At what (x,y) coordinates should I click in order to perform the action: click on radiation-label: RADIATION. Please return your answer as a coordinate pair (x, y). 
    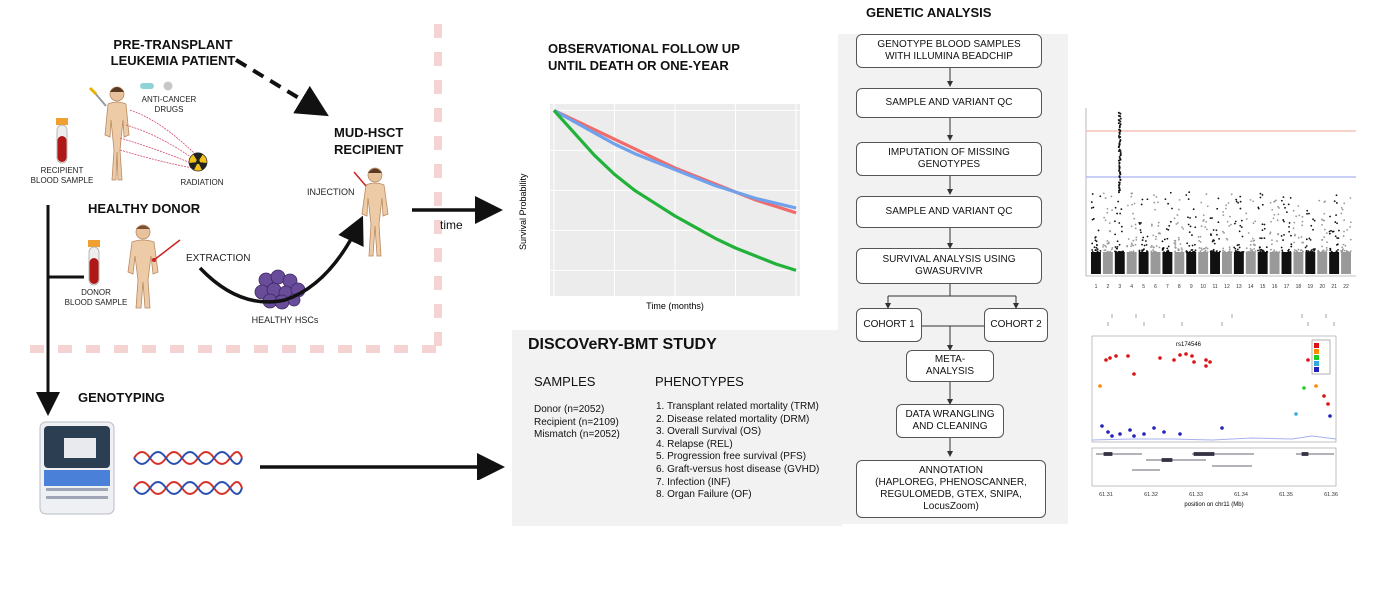
    Looking at the image, I should click on (202, 182).